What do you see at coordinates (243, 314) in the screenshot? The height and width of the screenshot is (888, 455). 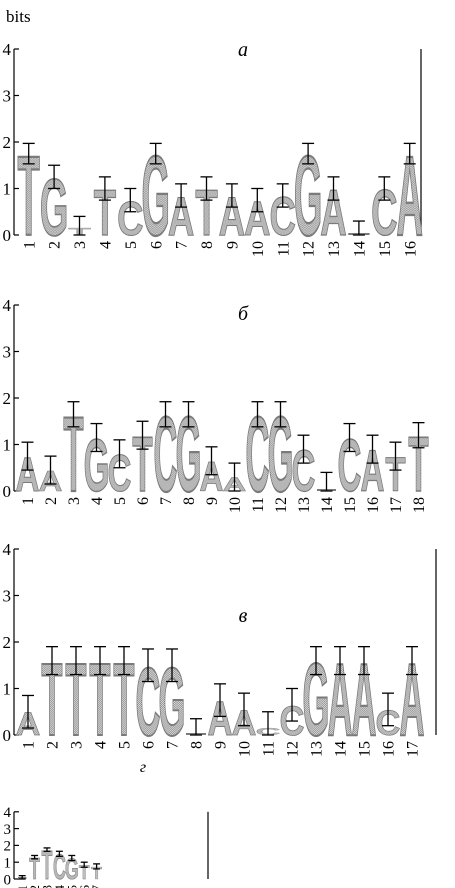 I see `panel-title: б` at bounding box center [243, 314].